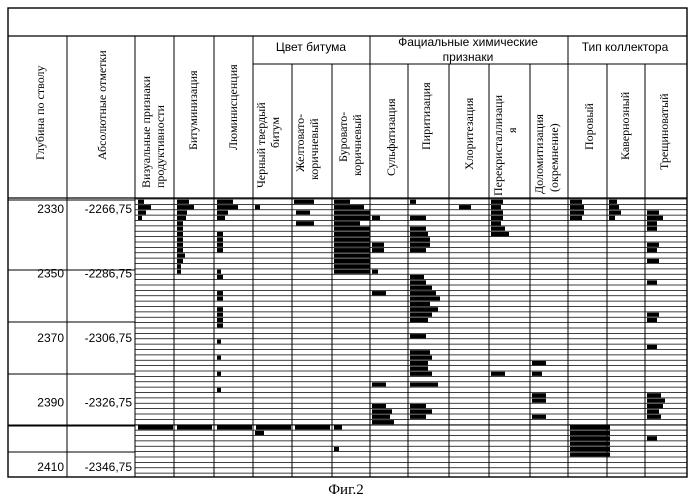 The width and height of the screenshot is (691, 500). What do you see at coordinates (146, 131) in the screenshot?
I see `header-visual-1: Визуальные признаки` at bounding box center [146, 131].